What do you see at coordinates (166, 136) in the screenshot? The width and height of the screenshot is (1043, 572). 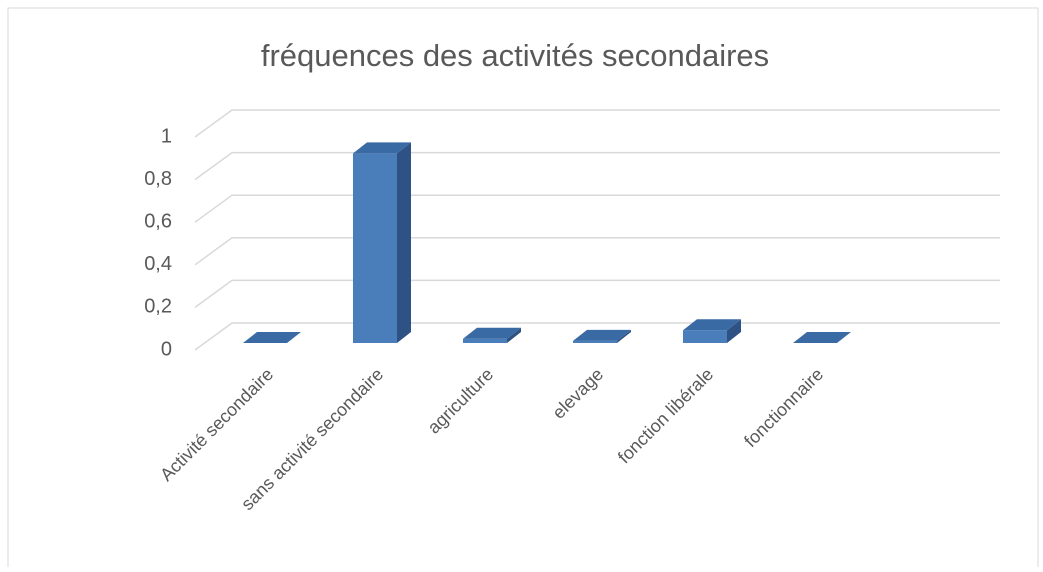 I see `y-tick-label: 1` at bounding box center [166, 136].